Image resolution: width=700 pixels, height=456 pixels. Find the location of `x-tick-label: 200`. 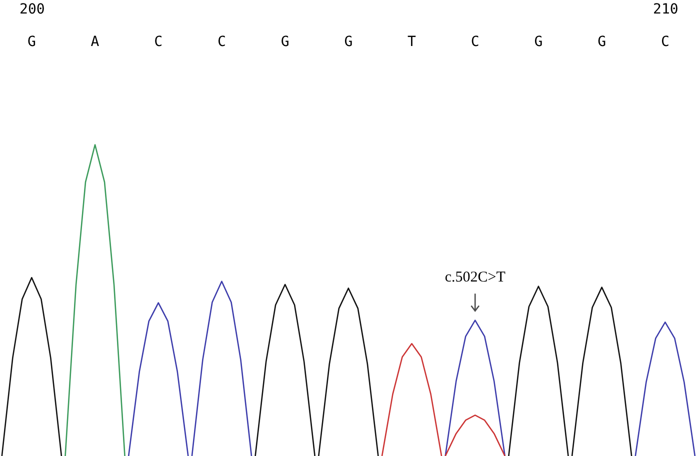

x-tick-label: 200 is located at coordinates (32, 10).